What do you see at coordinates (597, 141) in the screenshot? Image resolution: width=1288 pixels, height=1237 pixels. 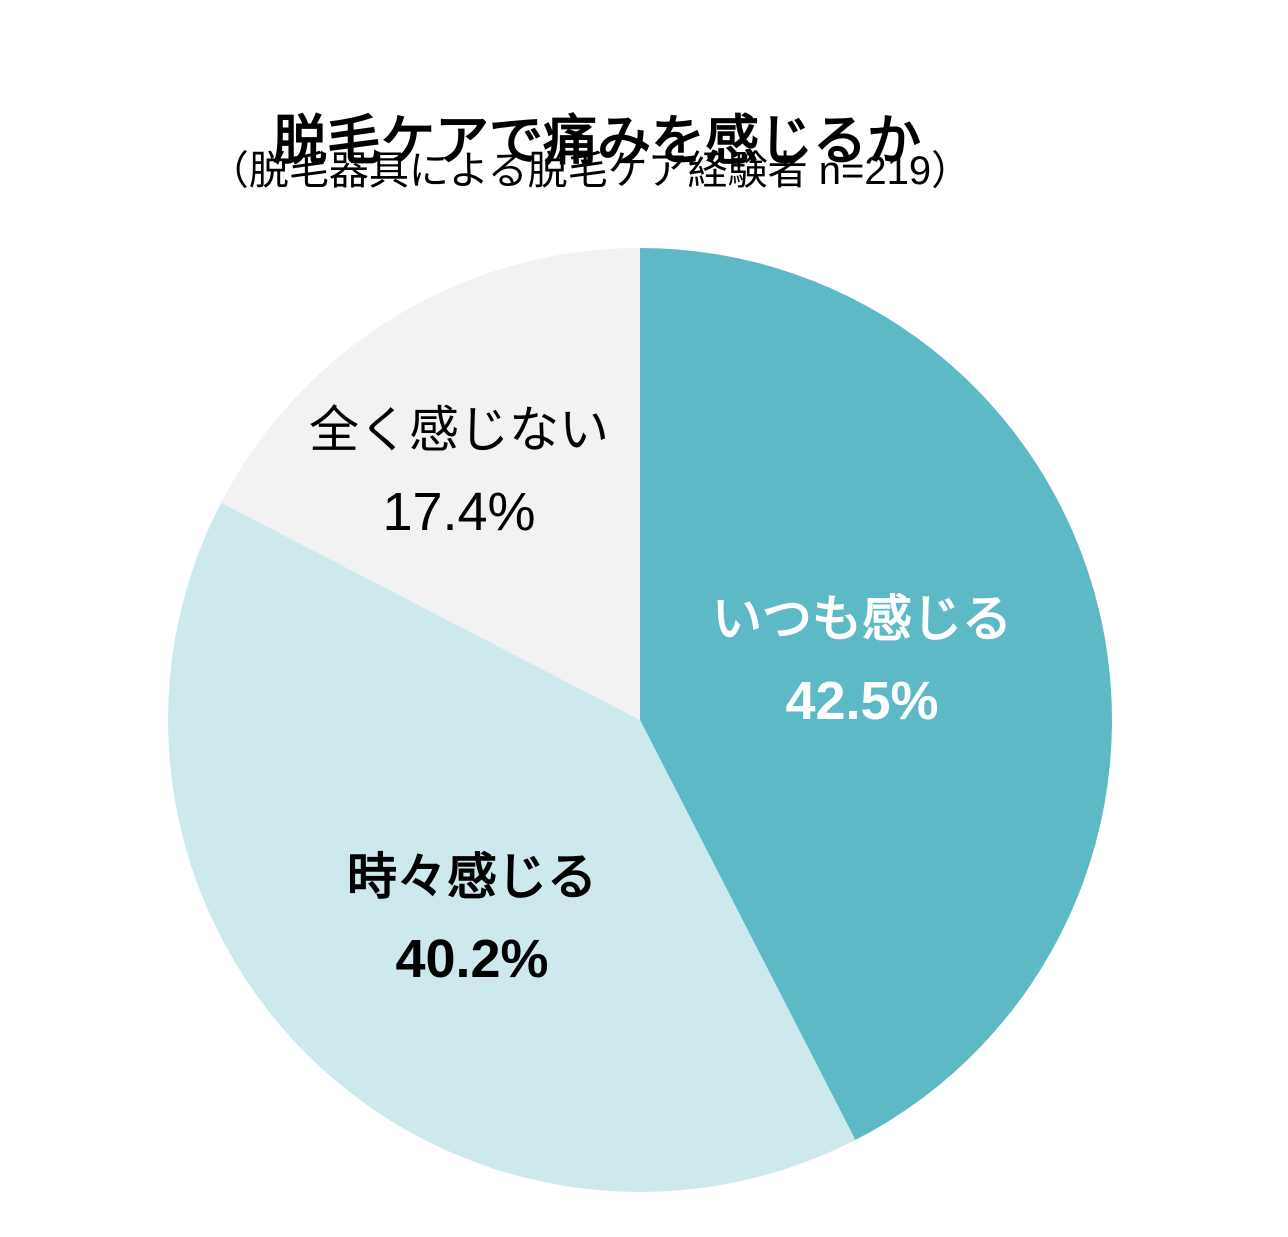 I see `chart-title: 脱毛ケアで痛みを感じるか` at bounding box center [597, 141].